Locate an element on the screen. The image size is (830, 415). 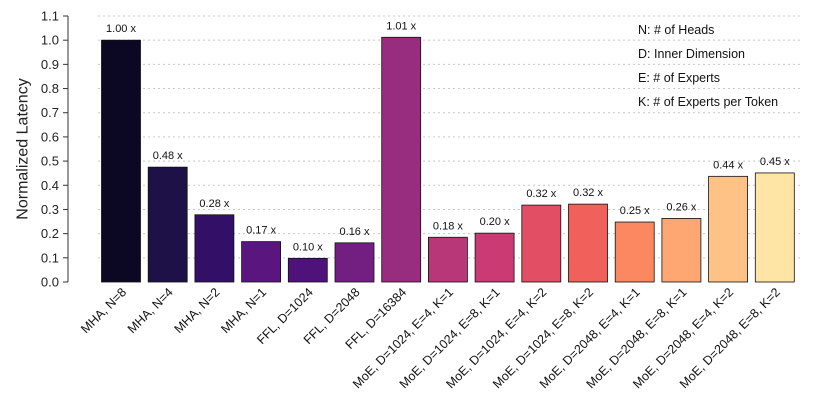
y-tick-label: 0.4 is located at coordinates (50, 185).